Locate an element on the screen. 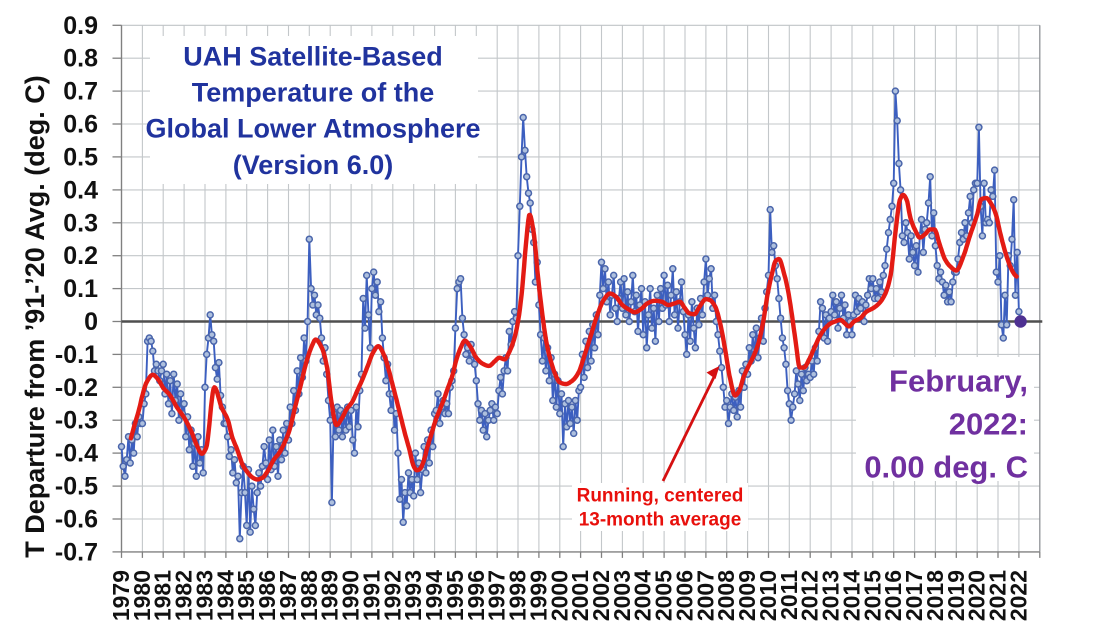  svg-text: 2015 is located at coordinates (872, 595).